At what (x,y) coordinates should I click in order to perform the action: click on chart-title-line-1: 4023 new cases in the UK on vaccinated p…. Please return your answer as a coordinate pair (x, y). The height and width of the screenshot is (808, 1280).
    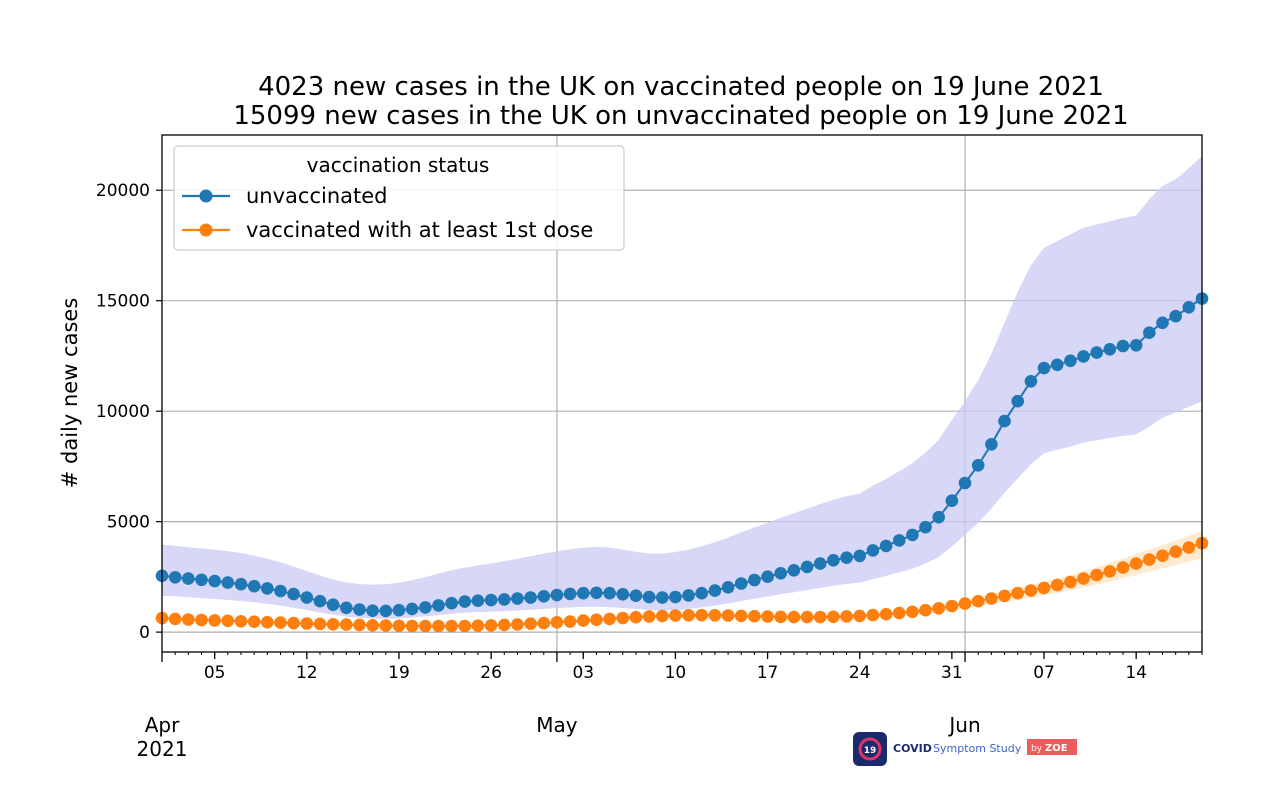
    Looking at the image, I should click on (681, 87).